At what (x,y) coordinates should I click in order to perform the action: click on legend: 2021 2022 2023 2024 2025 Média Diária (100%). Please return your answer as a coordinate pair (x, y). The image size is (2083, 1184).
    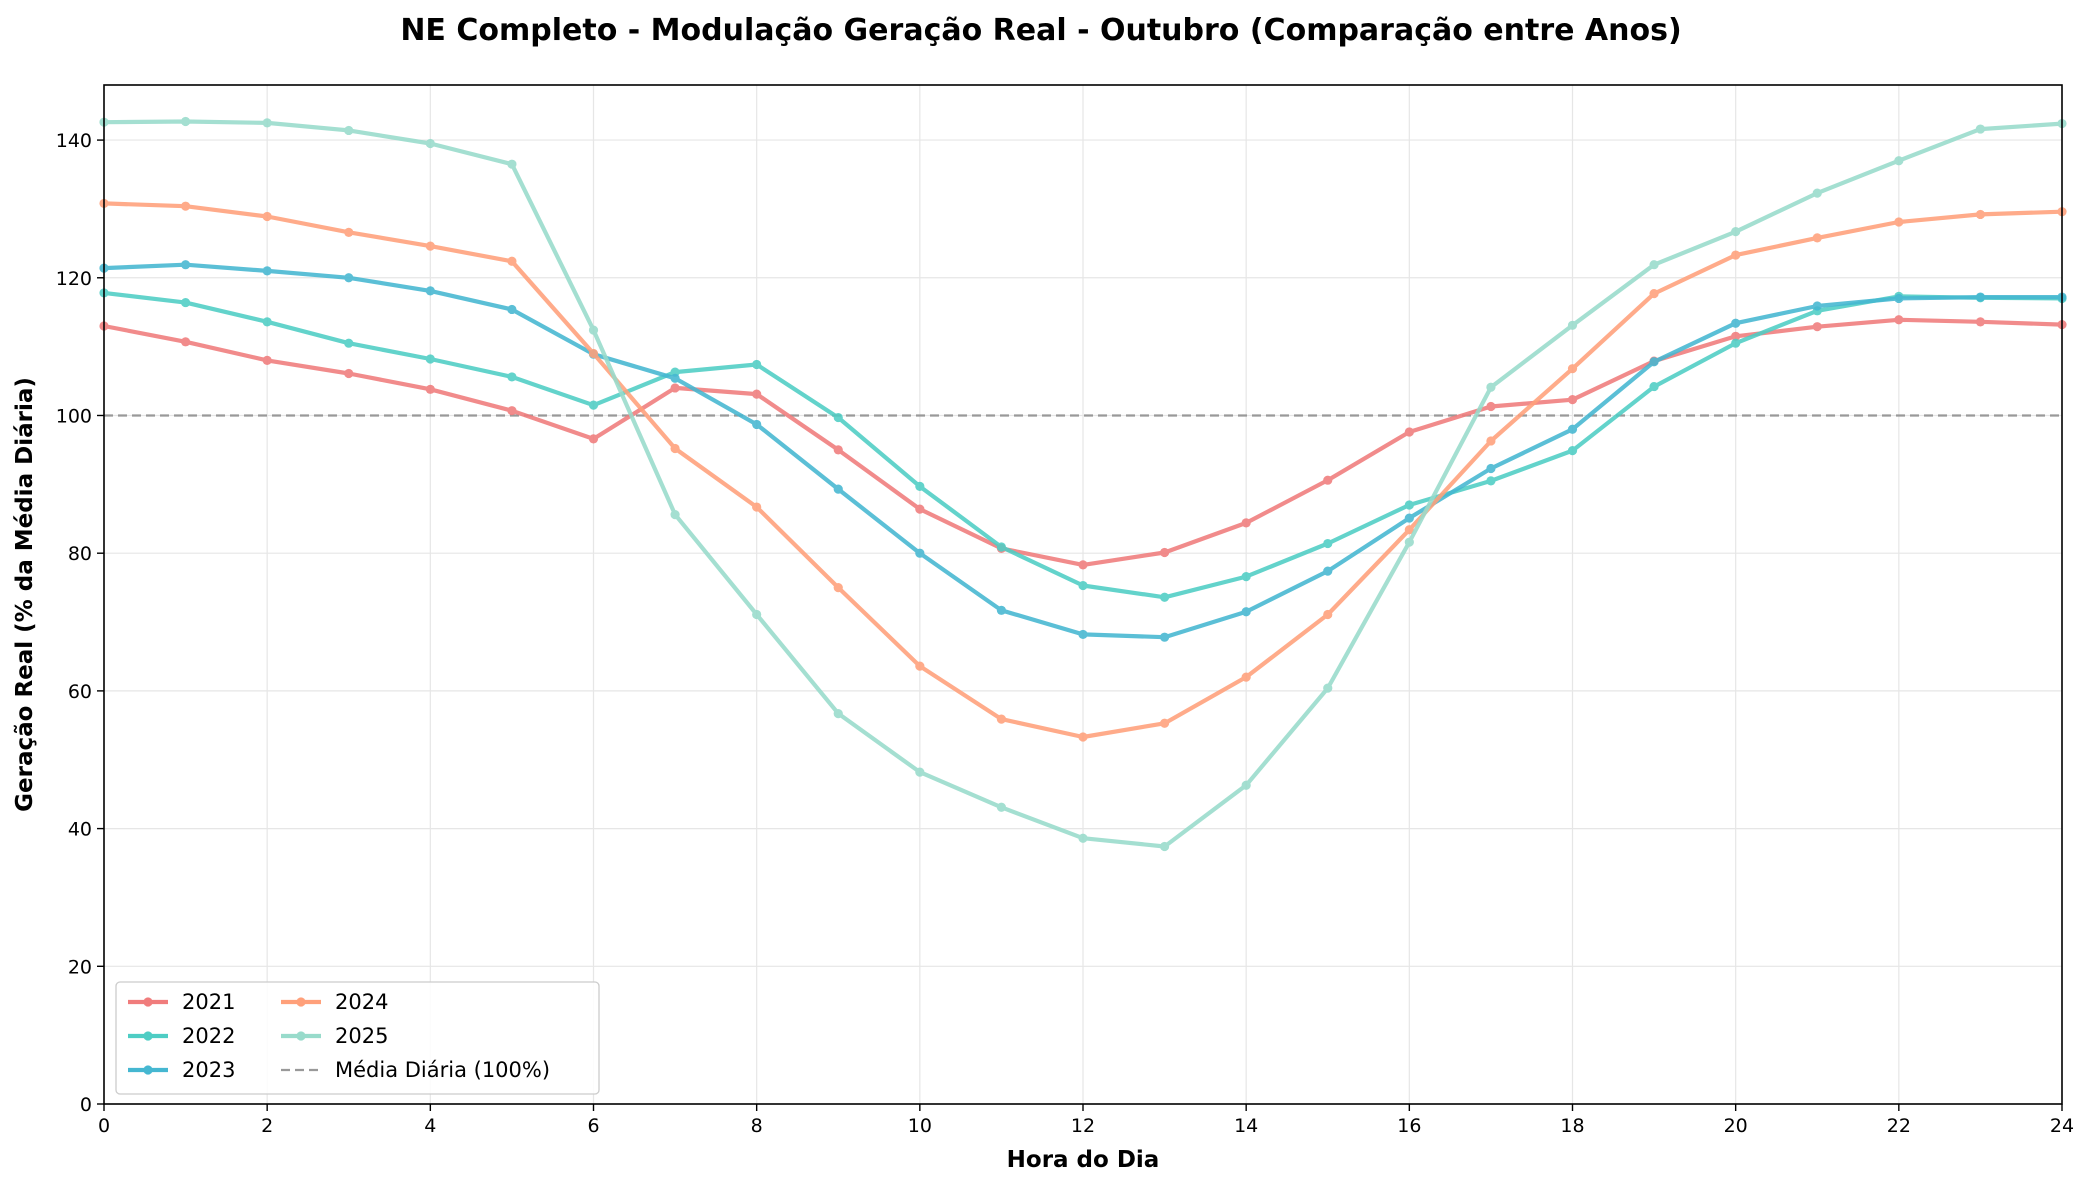
    Looking at the image, I should click on (357, 1038).